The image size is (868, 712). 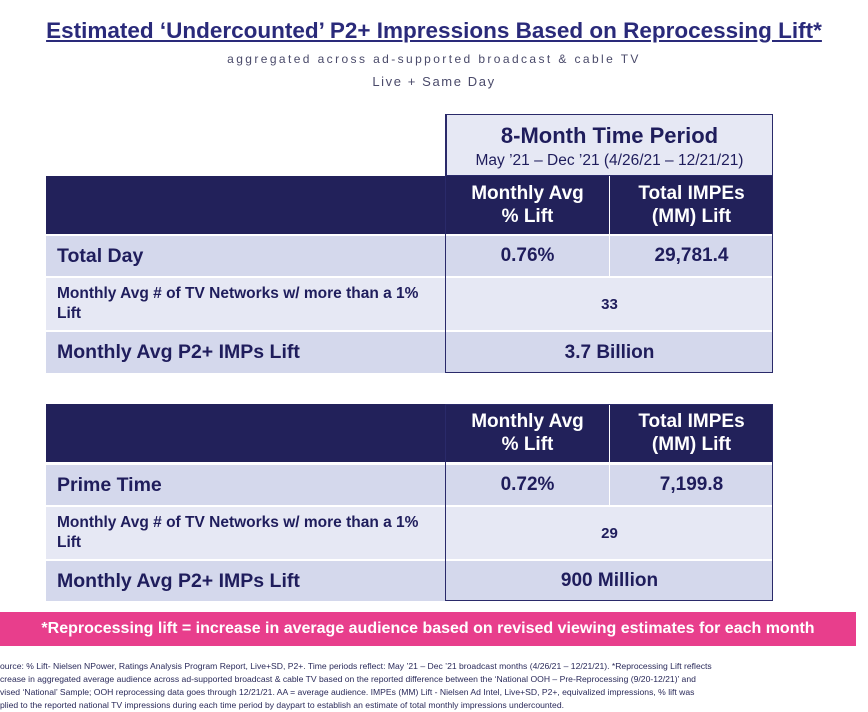 I want to click on table2-row-imps-lift-value: 900 Million, so click(x=609, y=581).